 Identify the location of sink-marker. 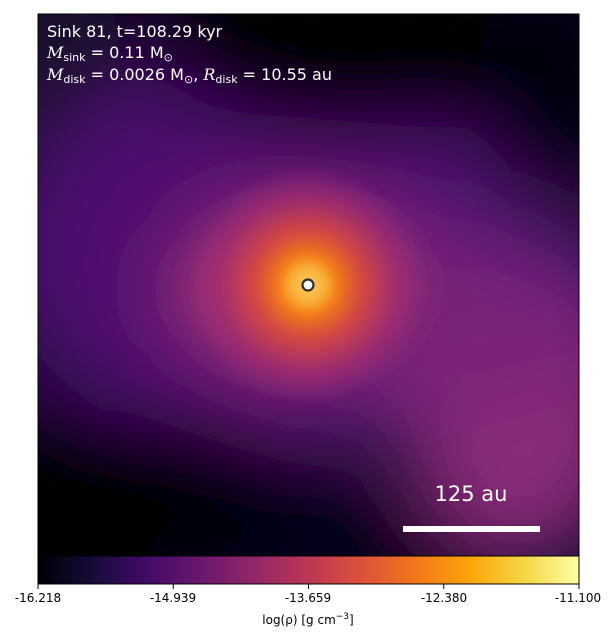
(308, 285).